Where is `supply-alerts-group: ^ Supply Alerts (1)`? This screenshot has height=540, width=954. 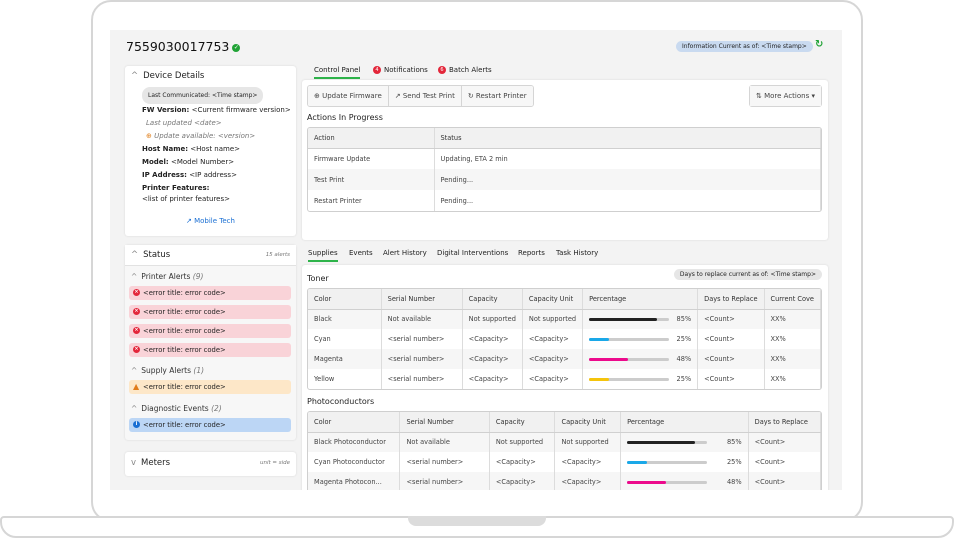 supply-alerts-group: ^ Supply Alerts (1) is located at coordinates (168, 370).